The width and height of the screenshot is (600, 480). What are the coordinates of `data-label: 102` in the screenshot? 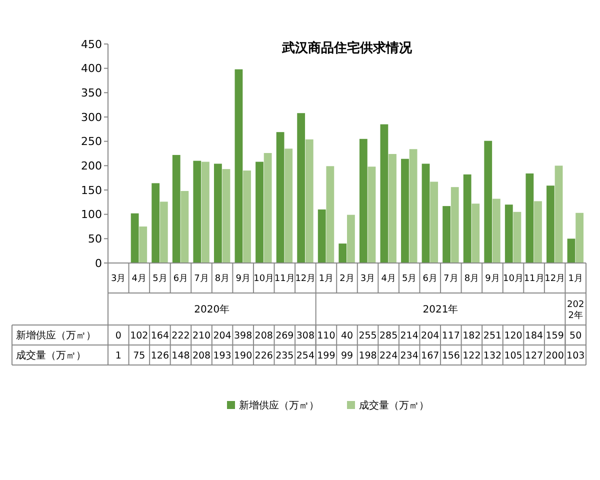 It's located at (139, 336).